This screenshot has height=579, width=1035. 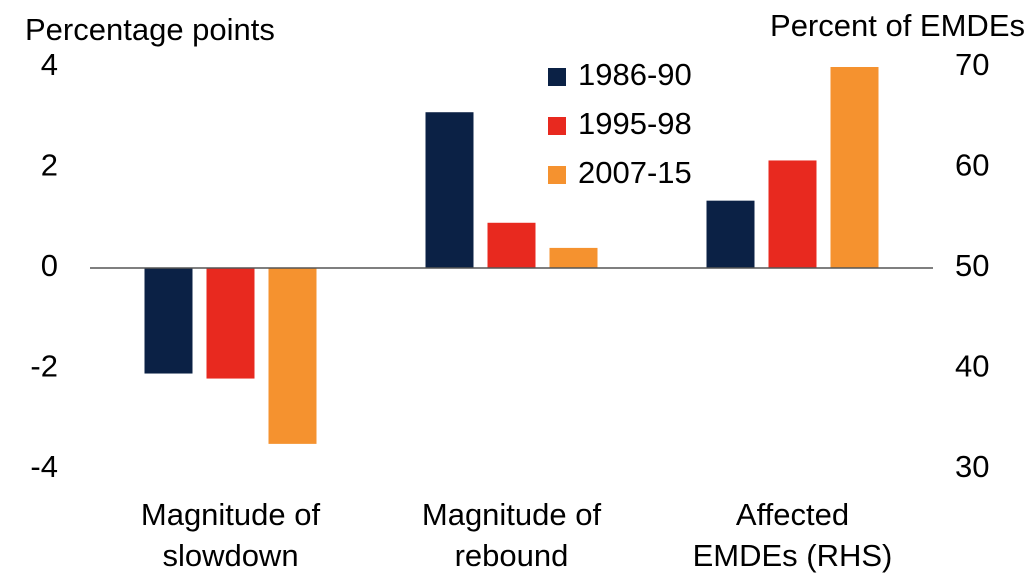 I want to click on y2-tick-label: 40, so click(x=972, y=366).